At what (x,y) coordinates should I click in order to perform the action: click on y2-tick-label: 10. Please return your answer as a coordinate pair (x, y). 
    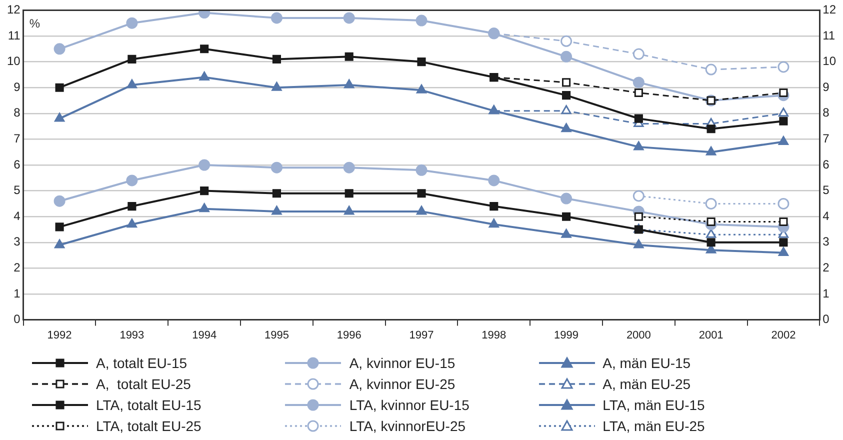
    Looking at the image, I should click on (829, 61).